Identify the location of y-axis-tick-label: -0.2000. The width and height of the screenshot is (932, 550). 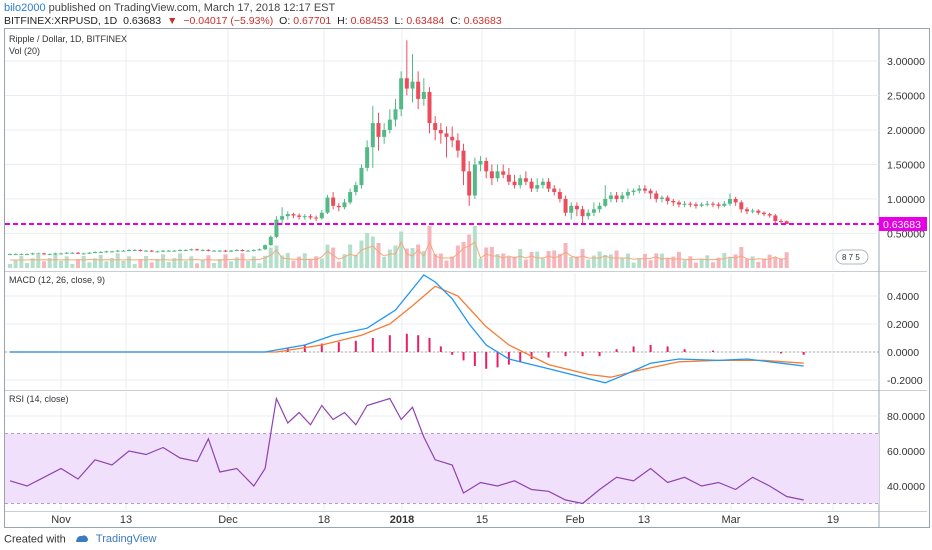
(905, 381).